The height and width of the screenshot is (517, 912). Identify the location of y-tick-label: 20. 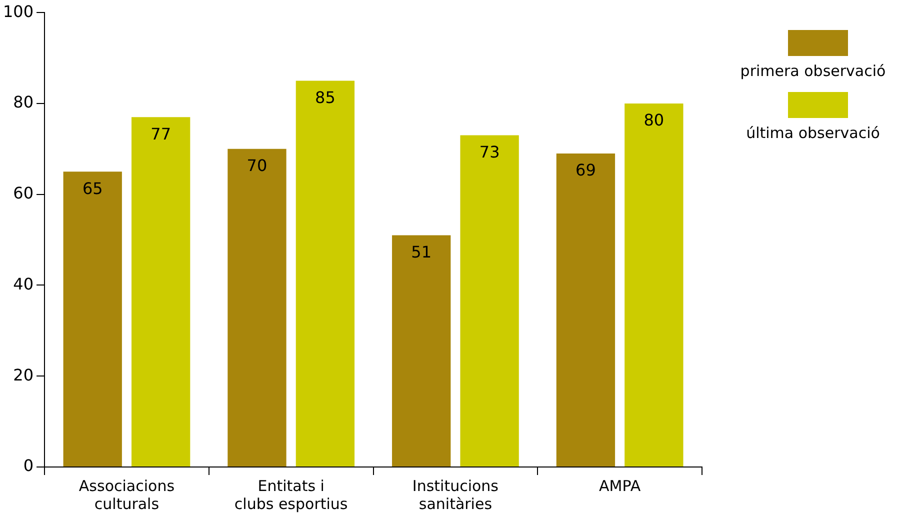
(23, 374).